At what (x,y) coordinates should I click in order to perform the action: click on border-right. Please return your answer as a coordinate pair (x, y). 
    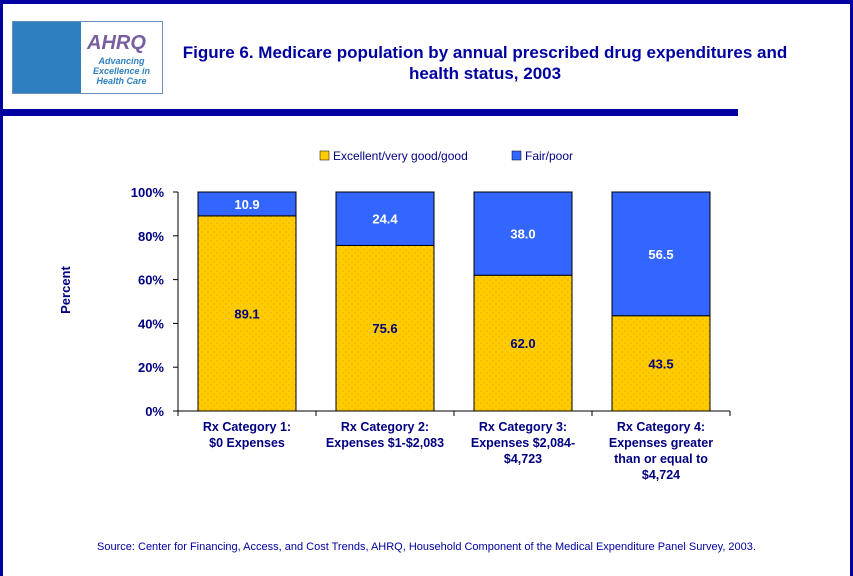
    Looking at the image, I should click on (851, 288).